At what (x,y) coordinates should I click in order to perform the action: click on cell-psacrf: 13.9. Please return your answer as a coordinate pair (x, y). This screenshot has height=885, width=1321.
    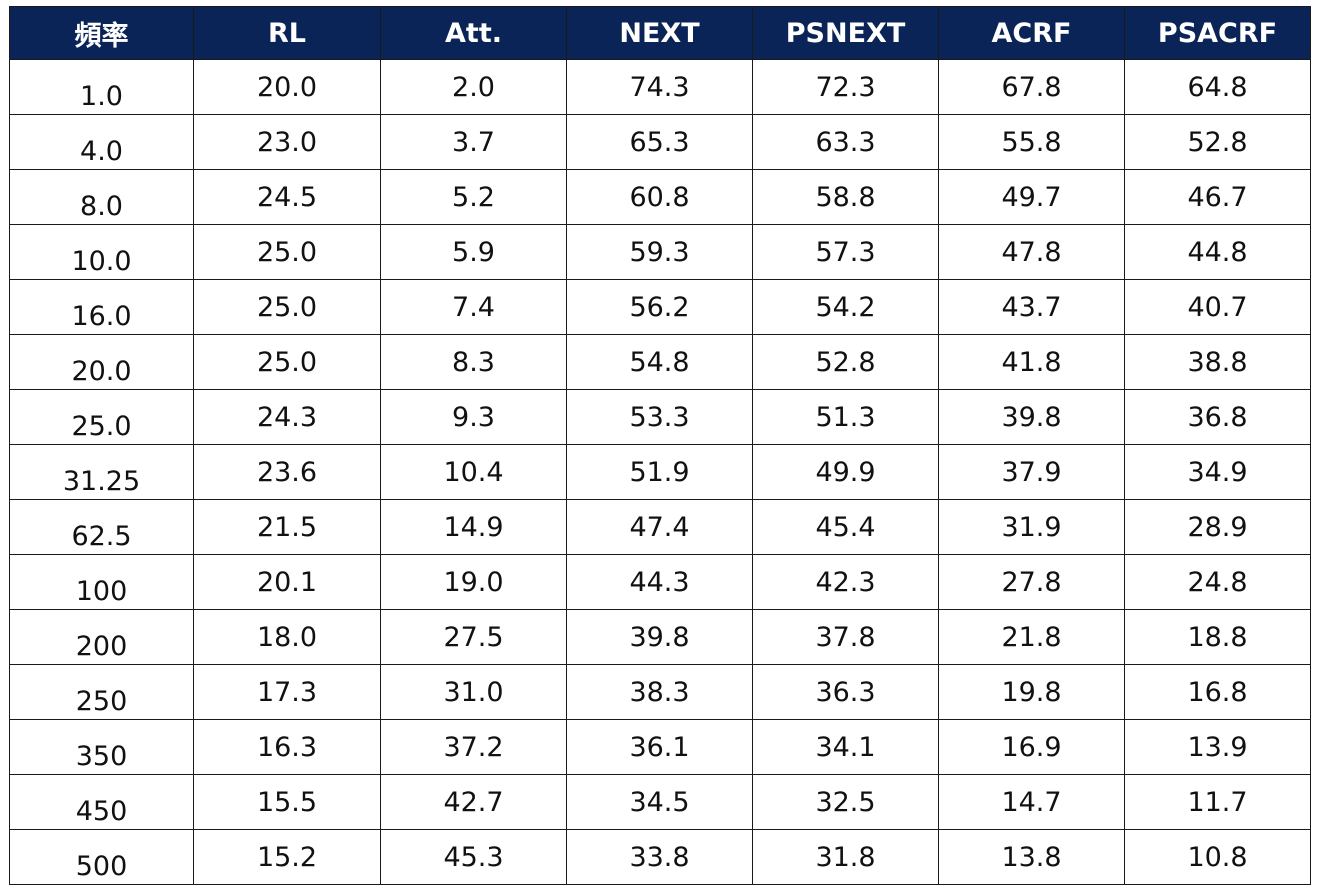
    Looking at the image, I should click on (1217, 747).